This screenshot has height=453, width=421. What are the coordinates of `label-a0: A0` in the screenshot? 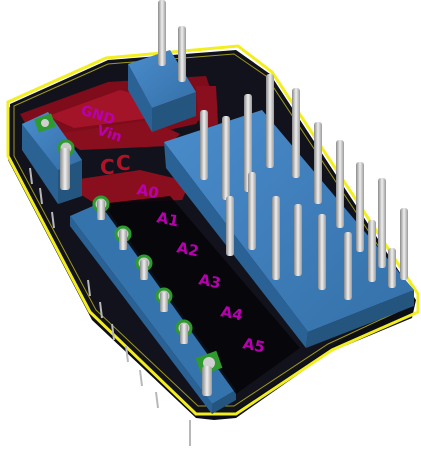 It's located at (147, 191).